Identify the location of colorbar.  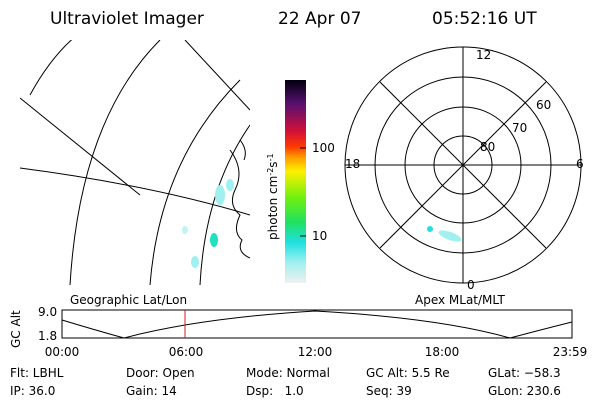
(295, 181).